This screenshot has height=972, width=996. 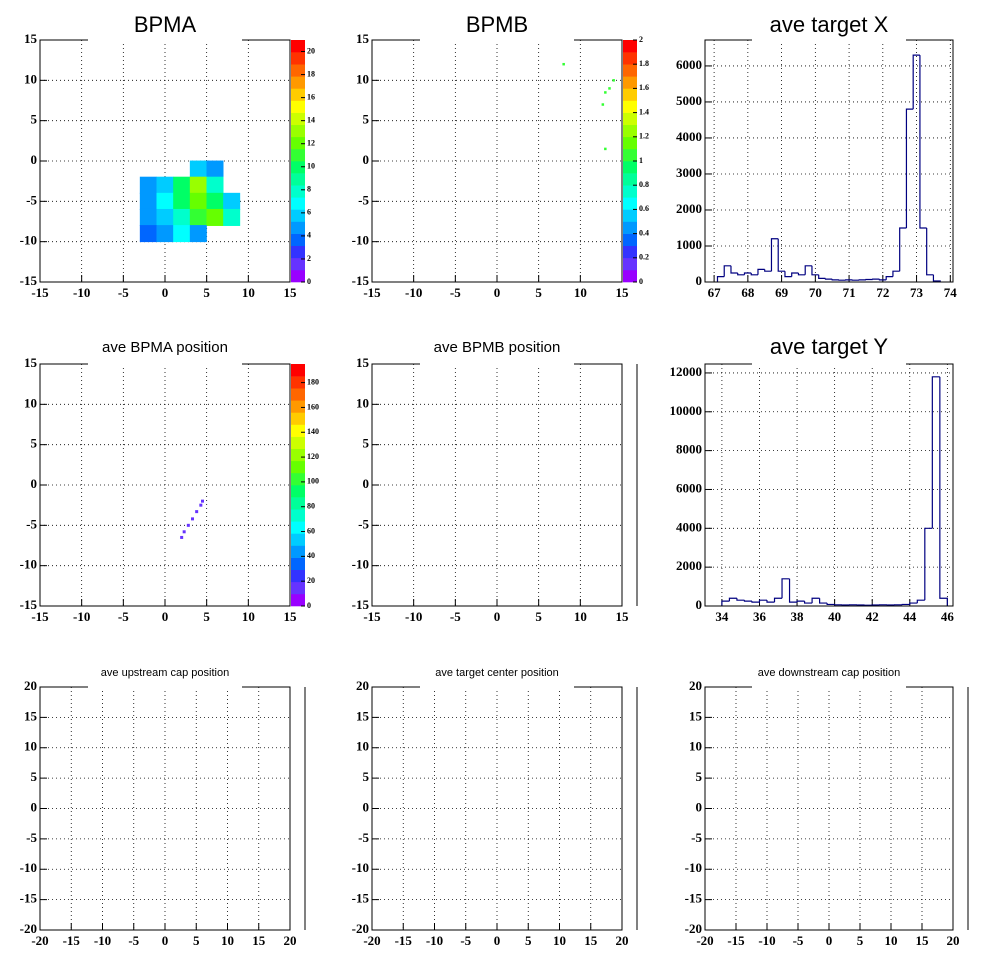 I want to click on x-tick-label: 42, so click(x=872, y=616).